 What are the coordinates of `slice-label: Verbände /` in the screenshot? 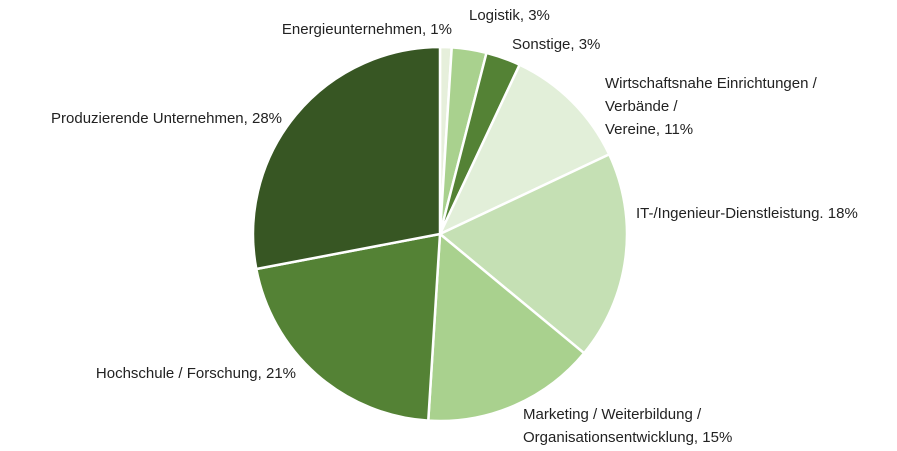 It's located at (641, 106).